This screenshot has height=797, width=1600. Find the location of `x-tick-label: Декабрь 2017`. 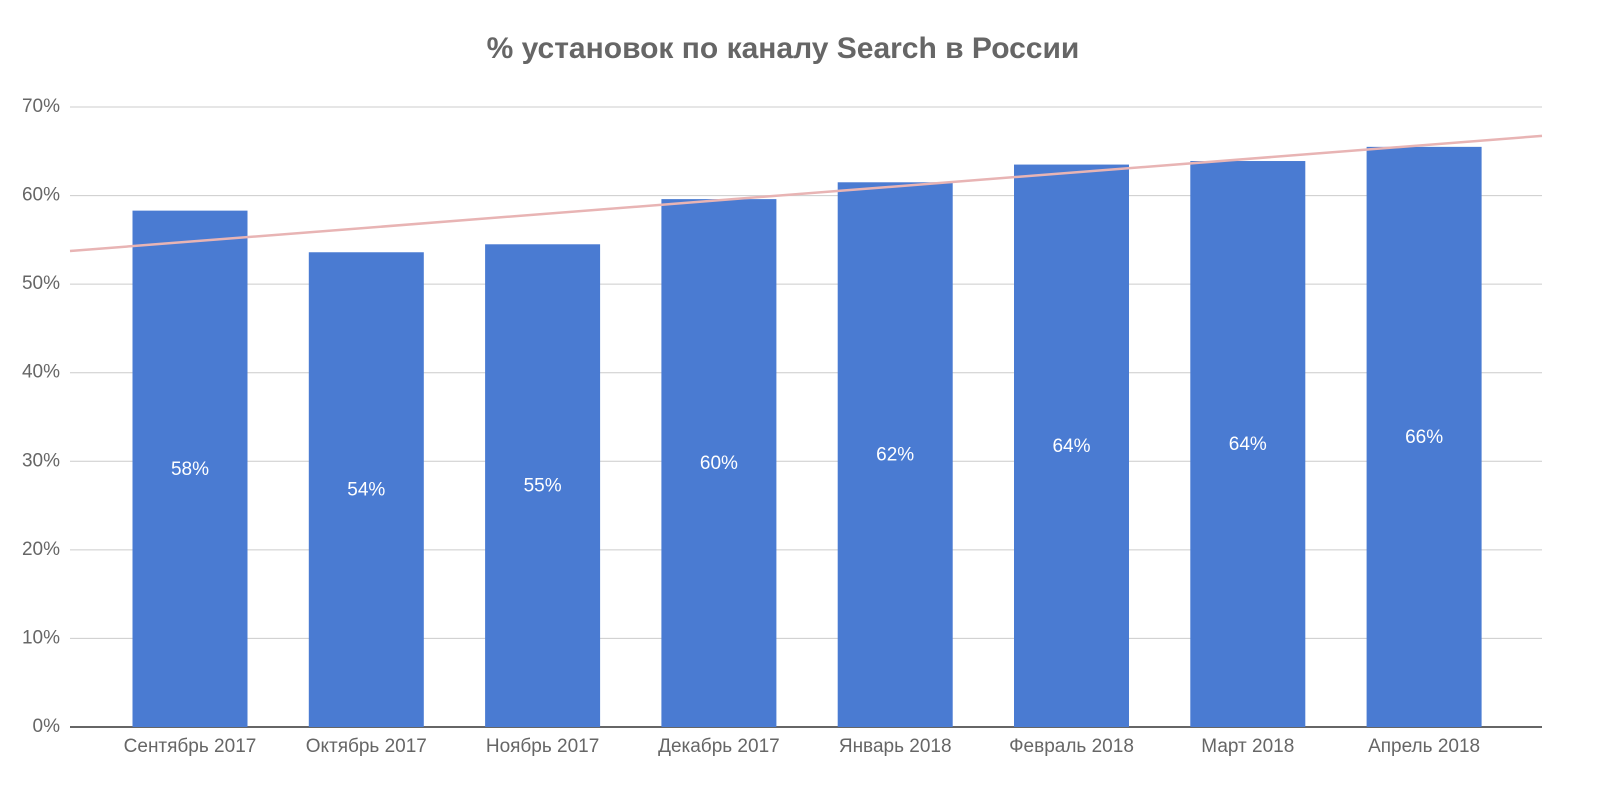

x-tick-label: Декабрь 2017 is located at coordinates (719, 746).